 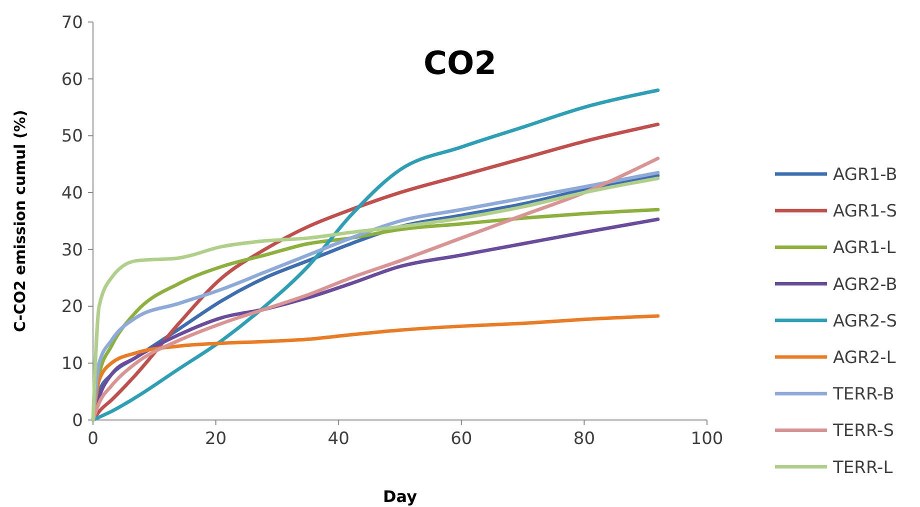 I want to click on legend-label: AGR2-L, so click(x=864, y=358).